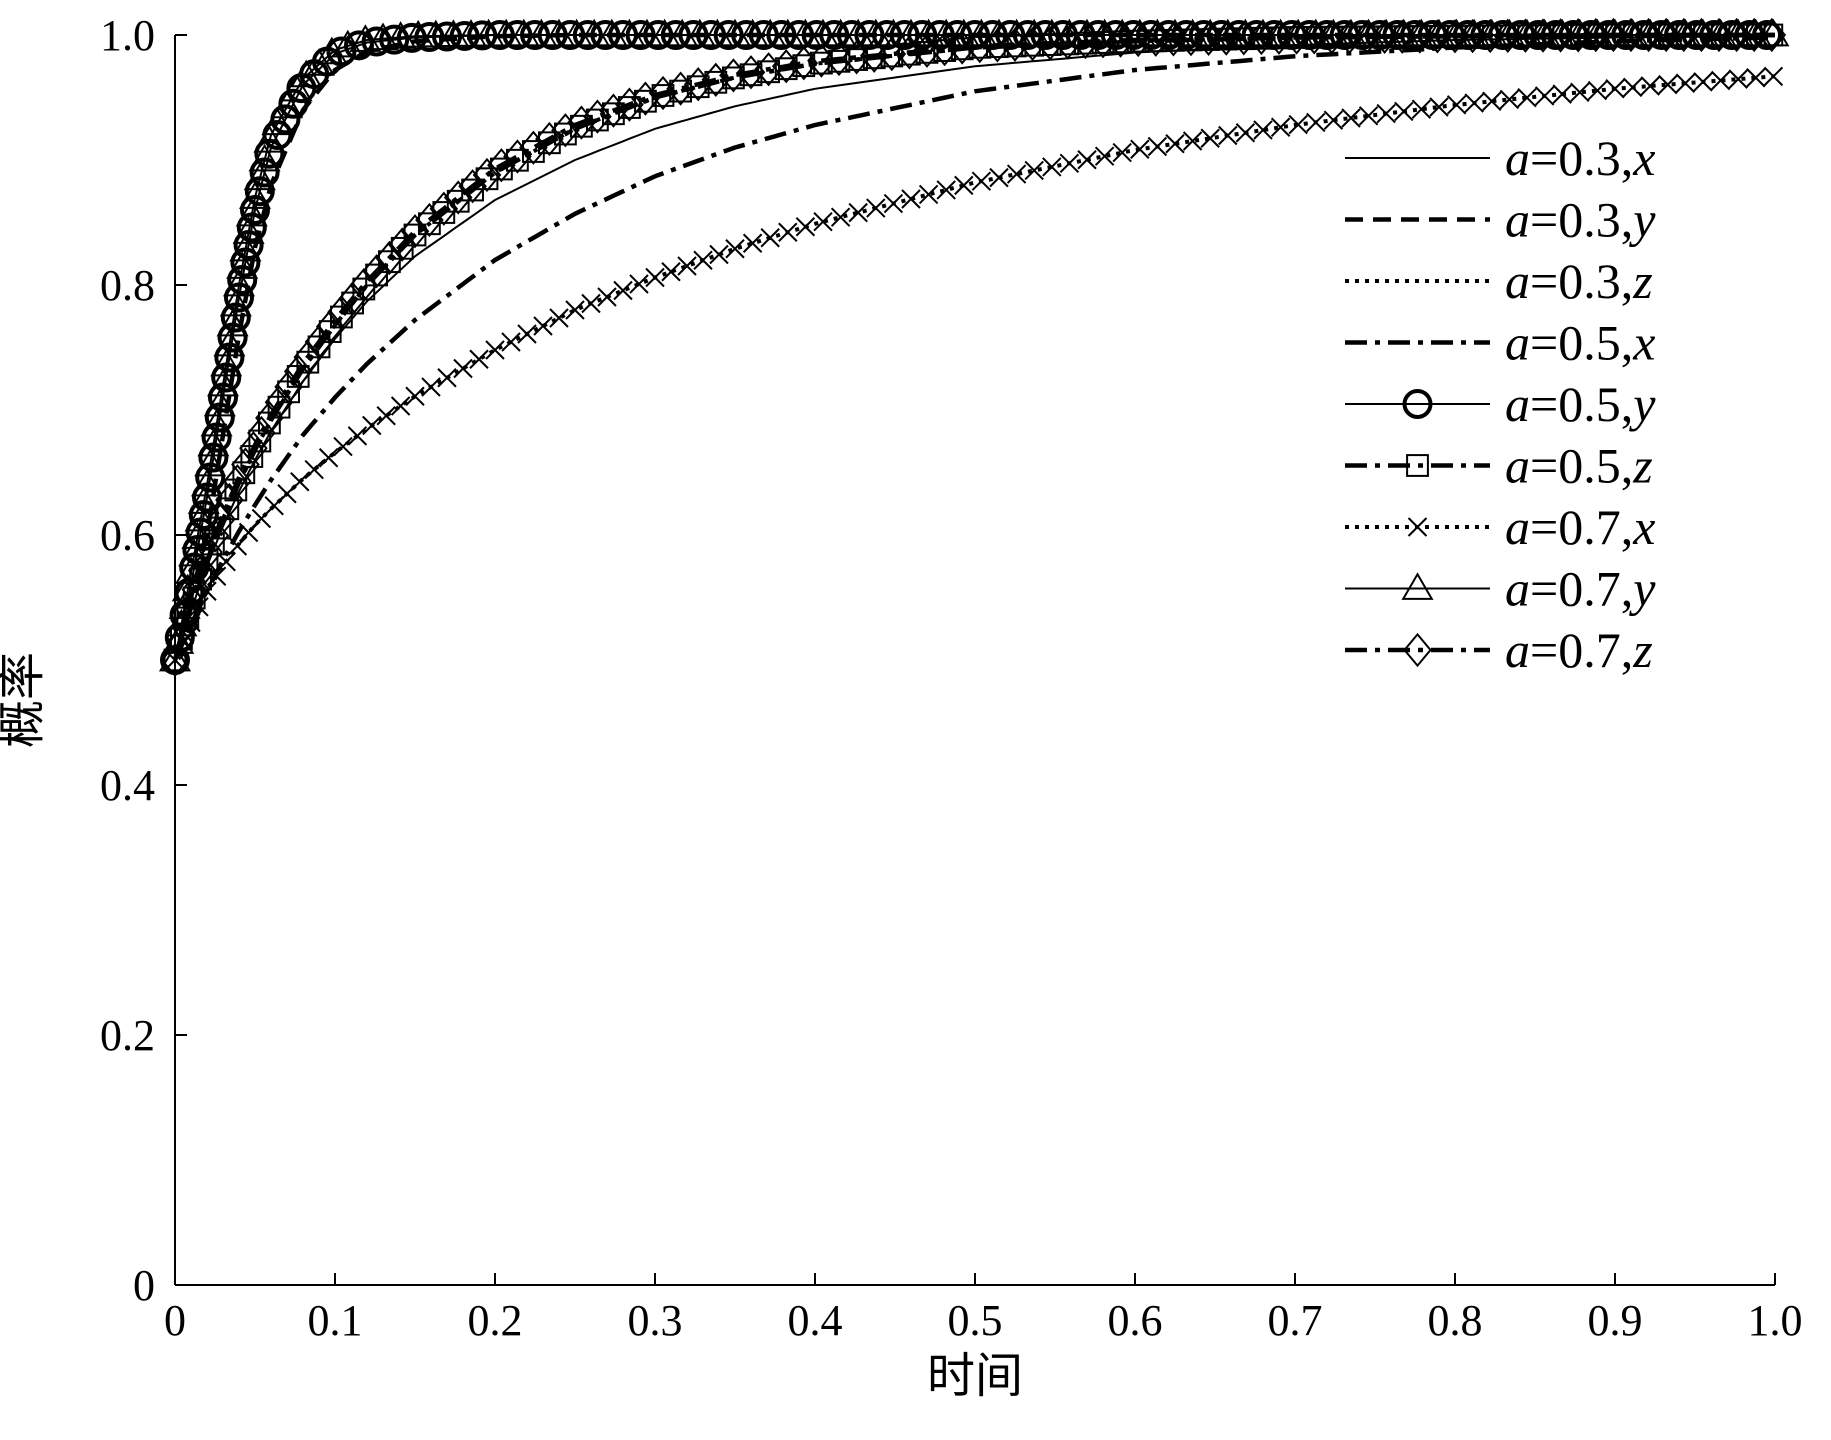  I want to click on legend-item: a=0.5,y, so click(1500, 404).